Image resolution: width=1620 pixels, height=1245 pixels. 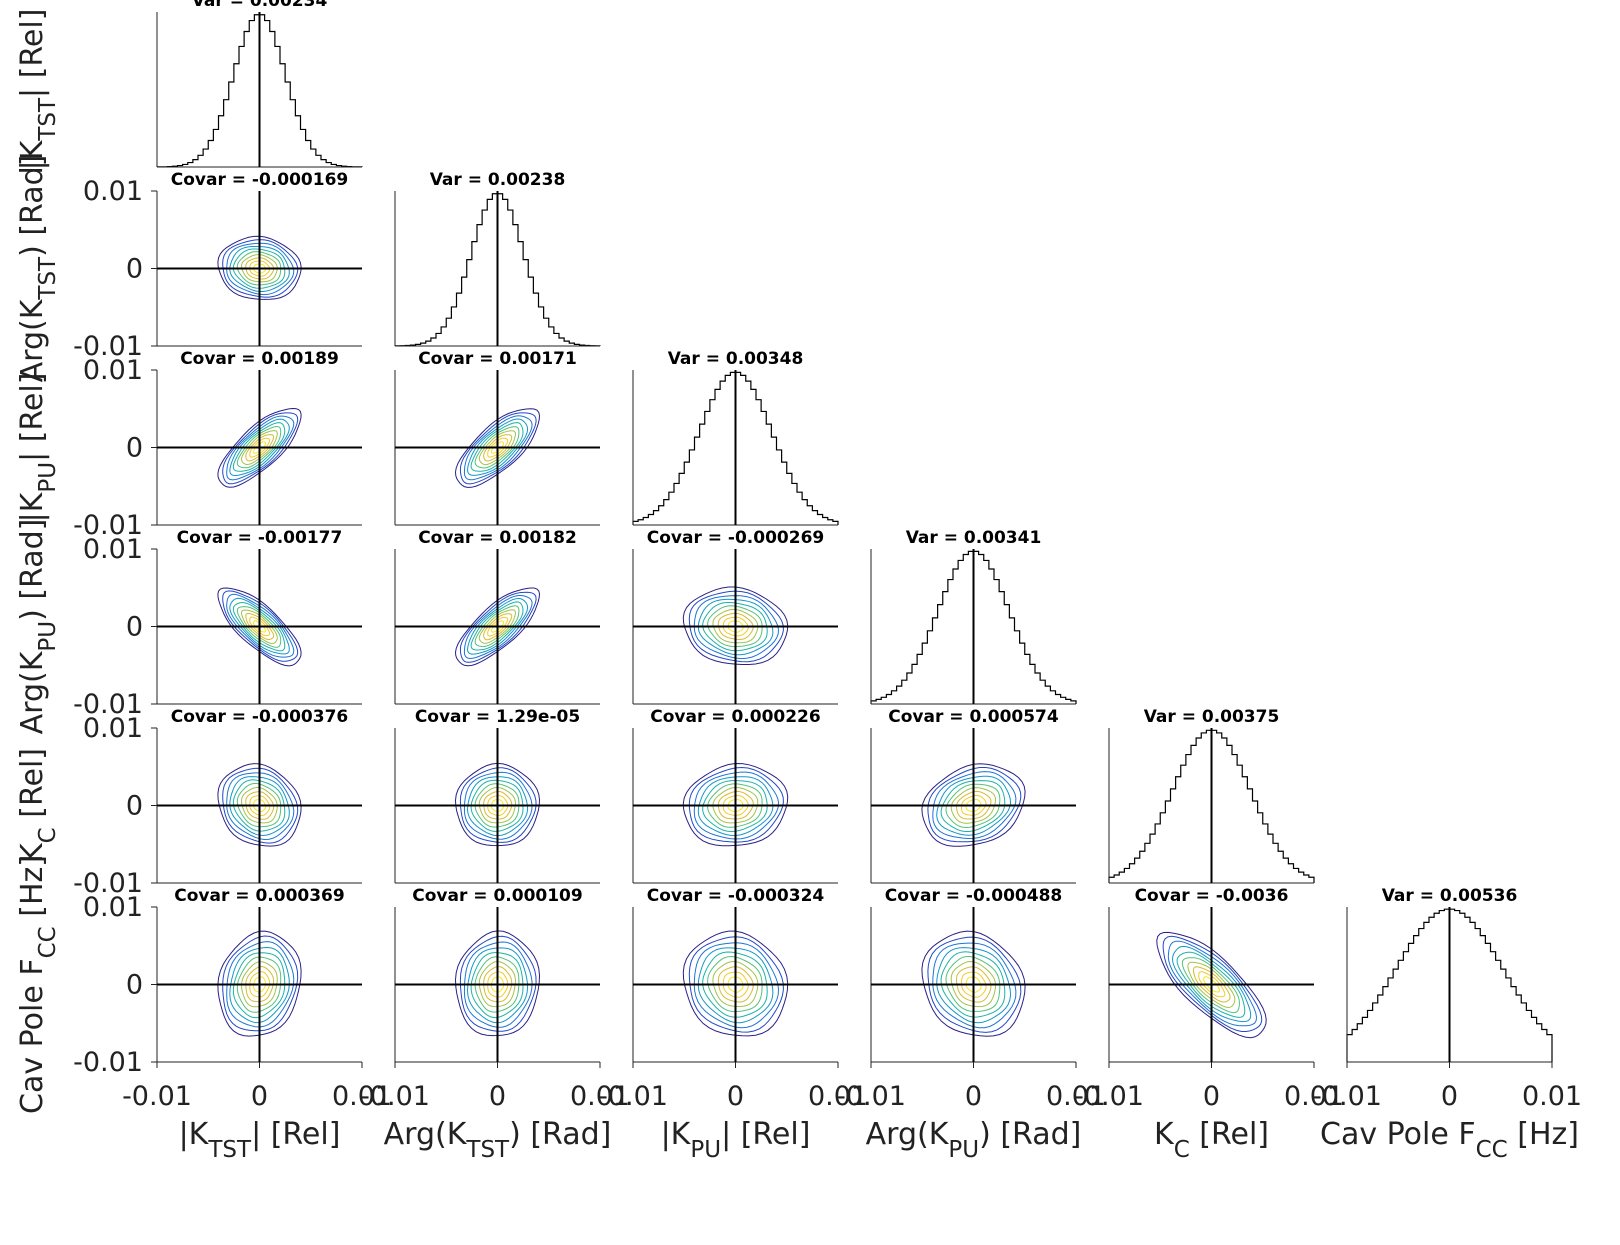 What do you see at coordinates (973, 616) in the screenshot?
I see `hist-panel-3: Var = 0.00341` at bounding box center [973, 616].